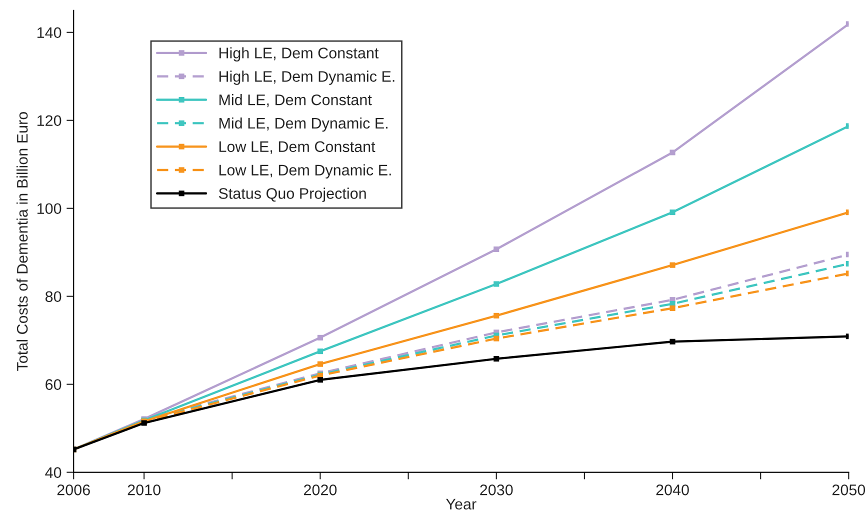 Image resolution: width=866 pixels, height=519 pixels. Describe the element at coordinates (672, 490) in the screenshot. I see `x-tick-label: 2040` at that location.